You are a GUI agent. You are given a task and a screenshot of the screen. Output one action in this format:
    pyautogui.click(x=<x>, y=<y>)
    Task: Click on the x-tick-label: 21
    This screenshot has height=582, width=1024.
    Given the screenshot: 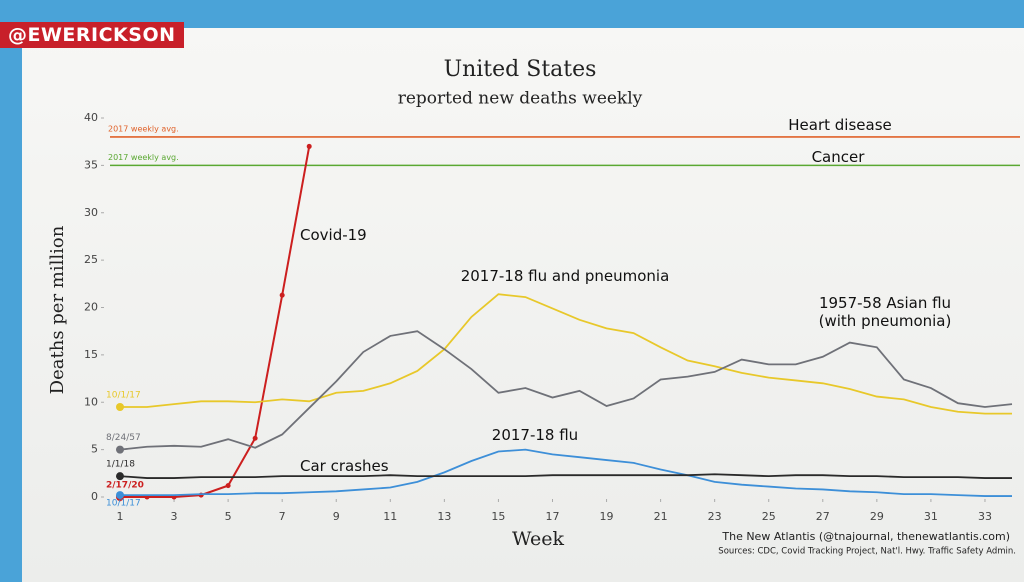 What is the action you would take?
    pyautogui.click(x=661, y=516)
    